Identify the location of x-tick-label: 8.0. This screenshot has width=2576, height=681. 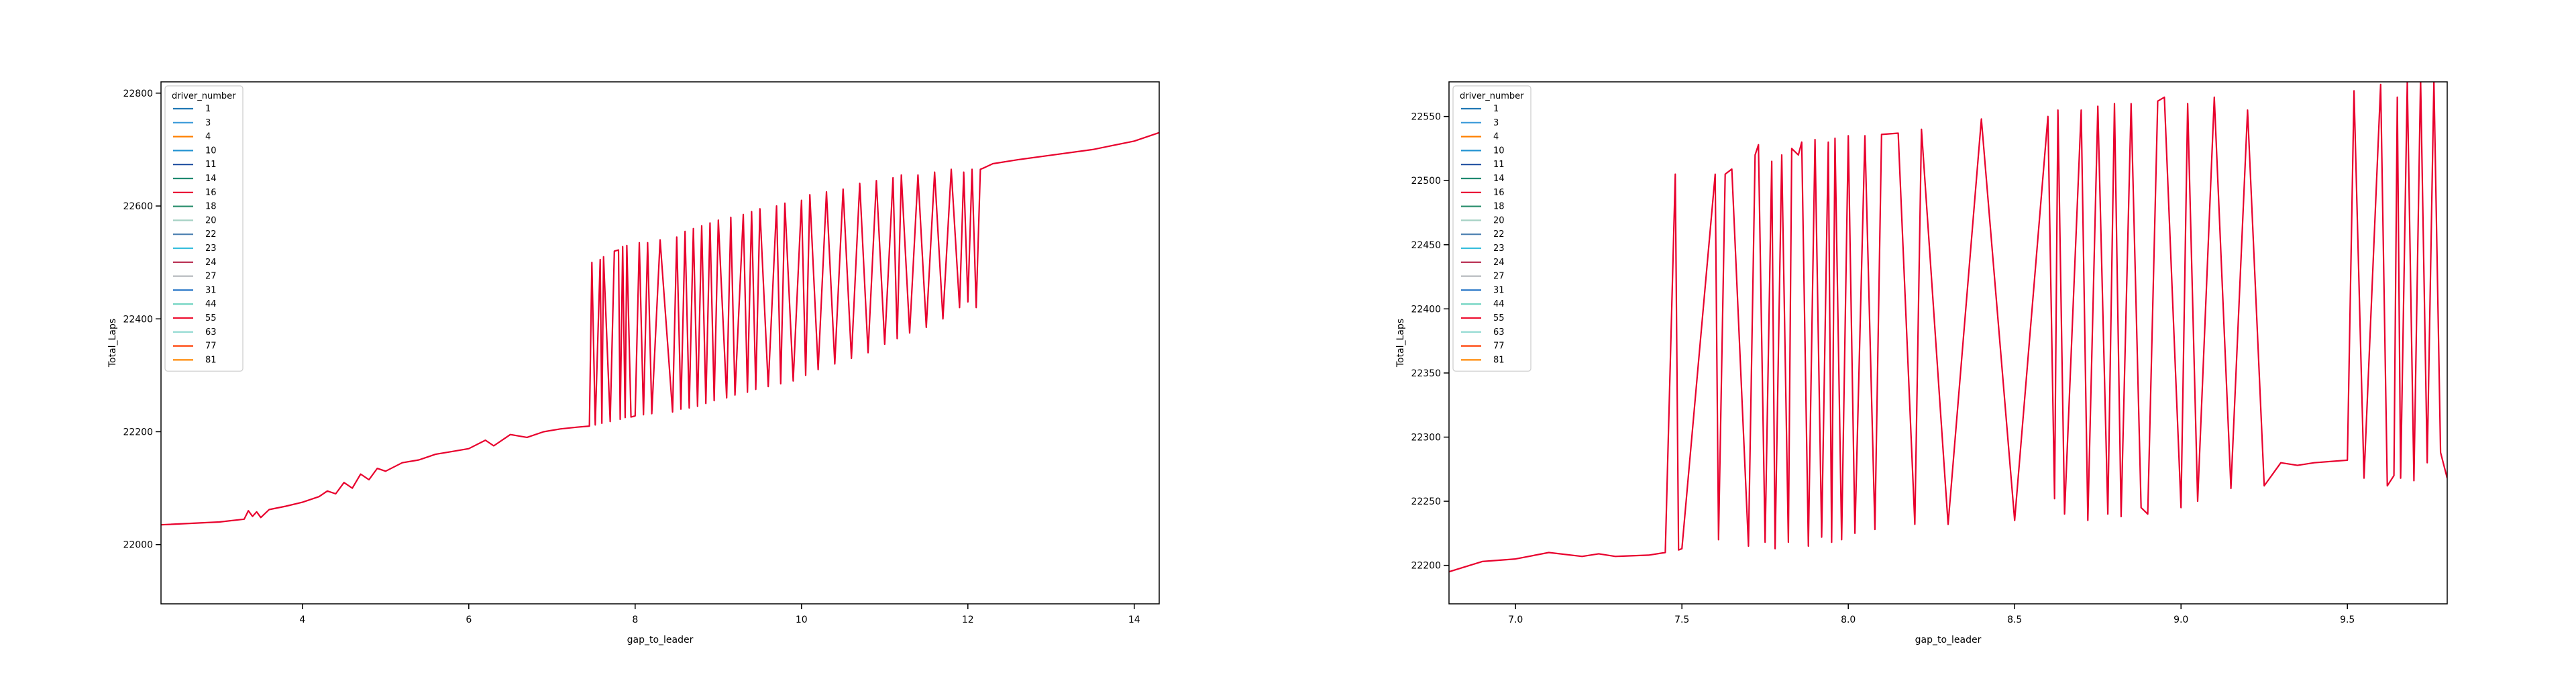
(1848, 620).